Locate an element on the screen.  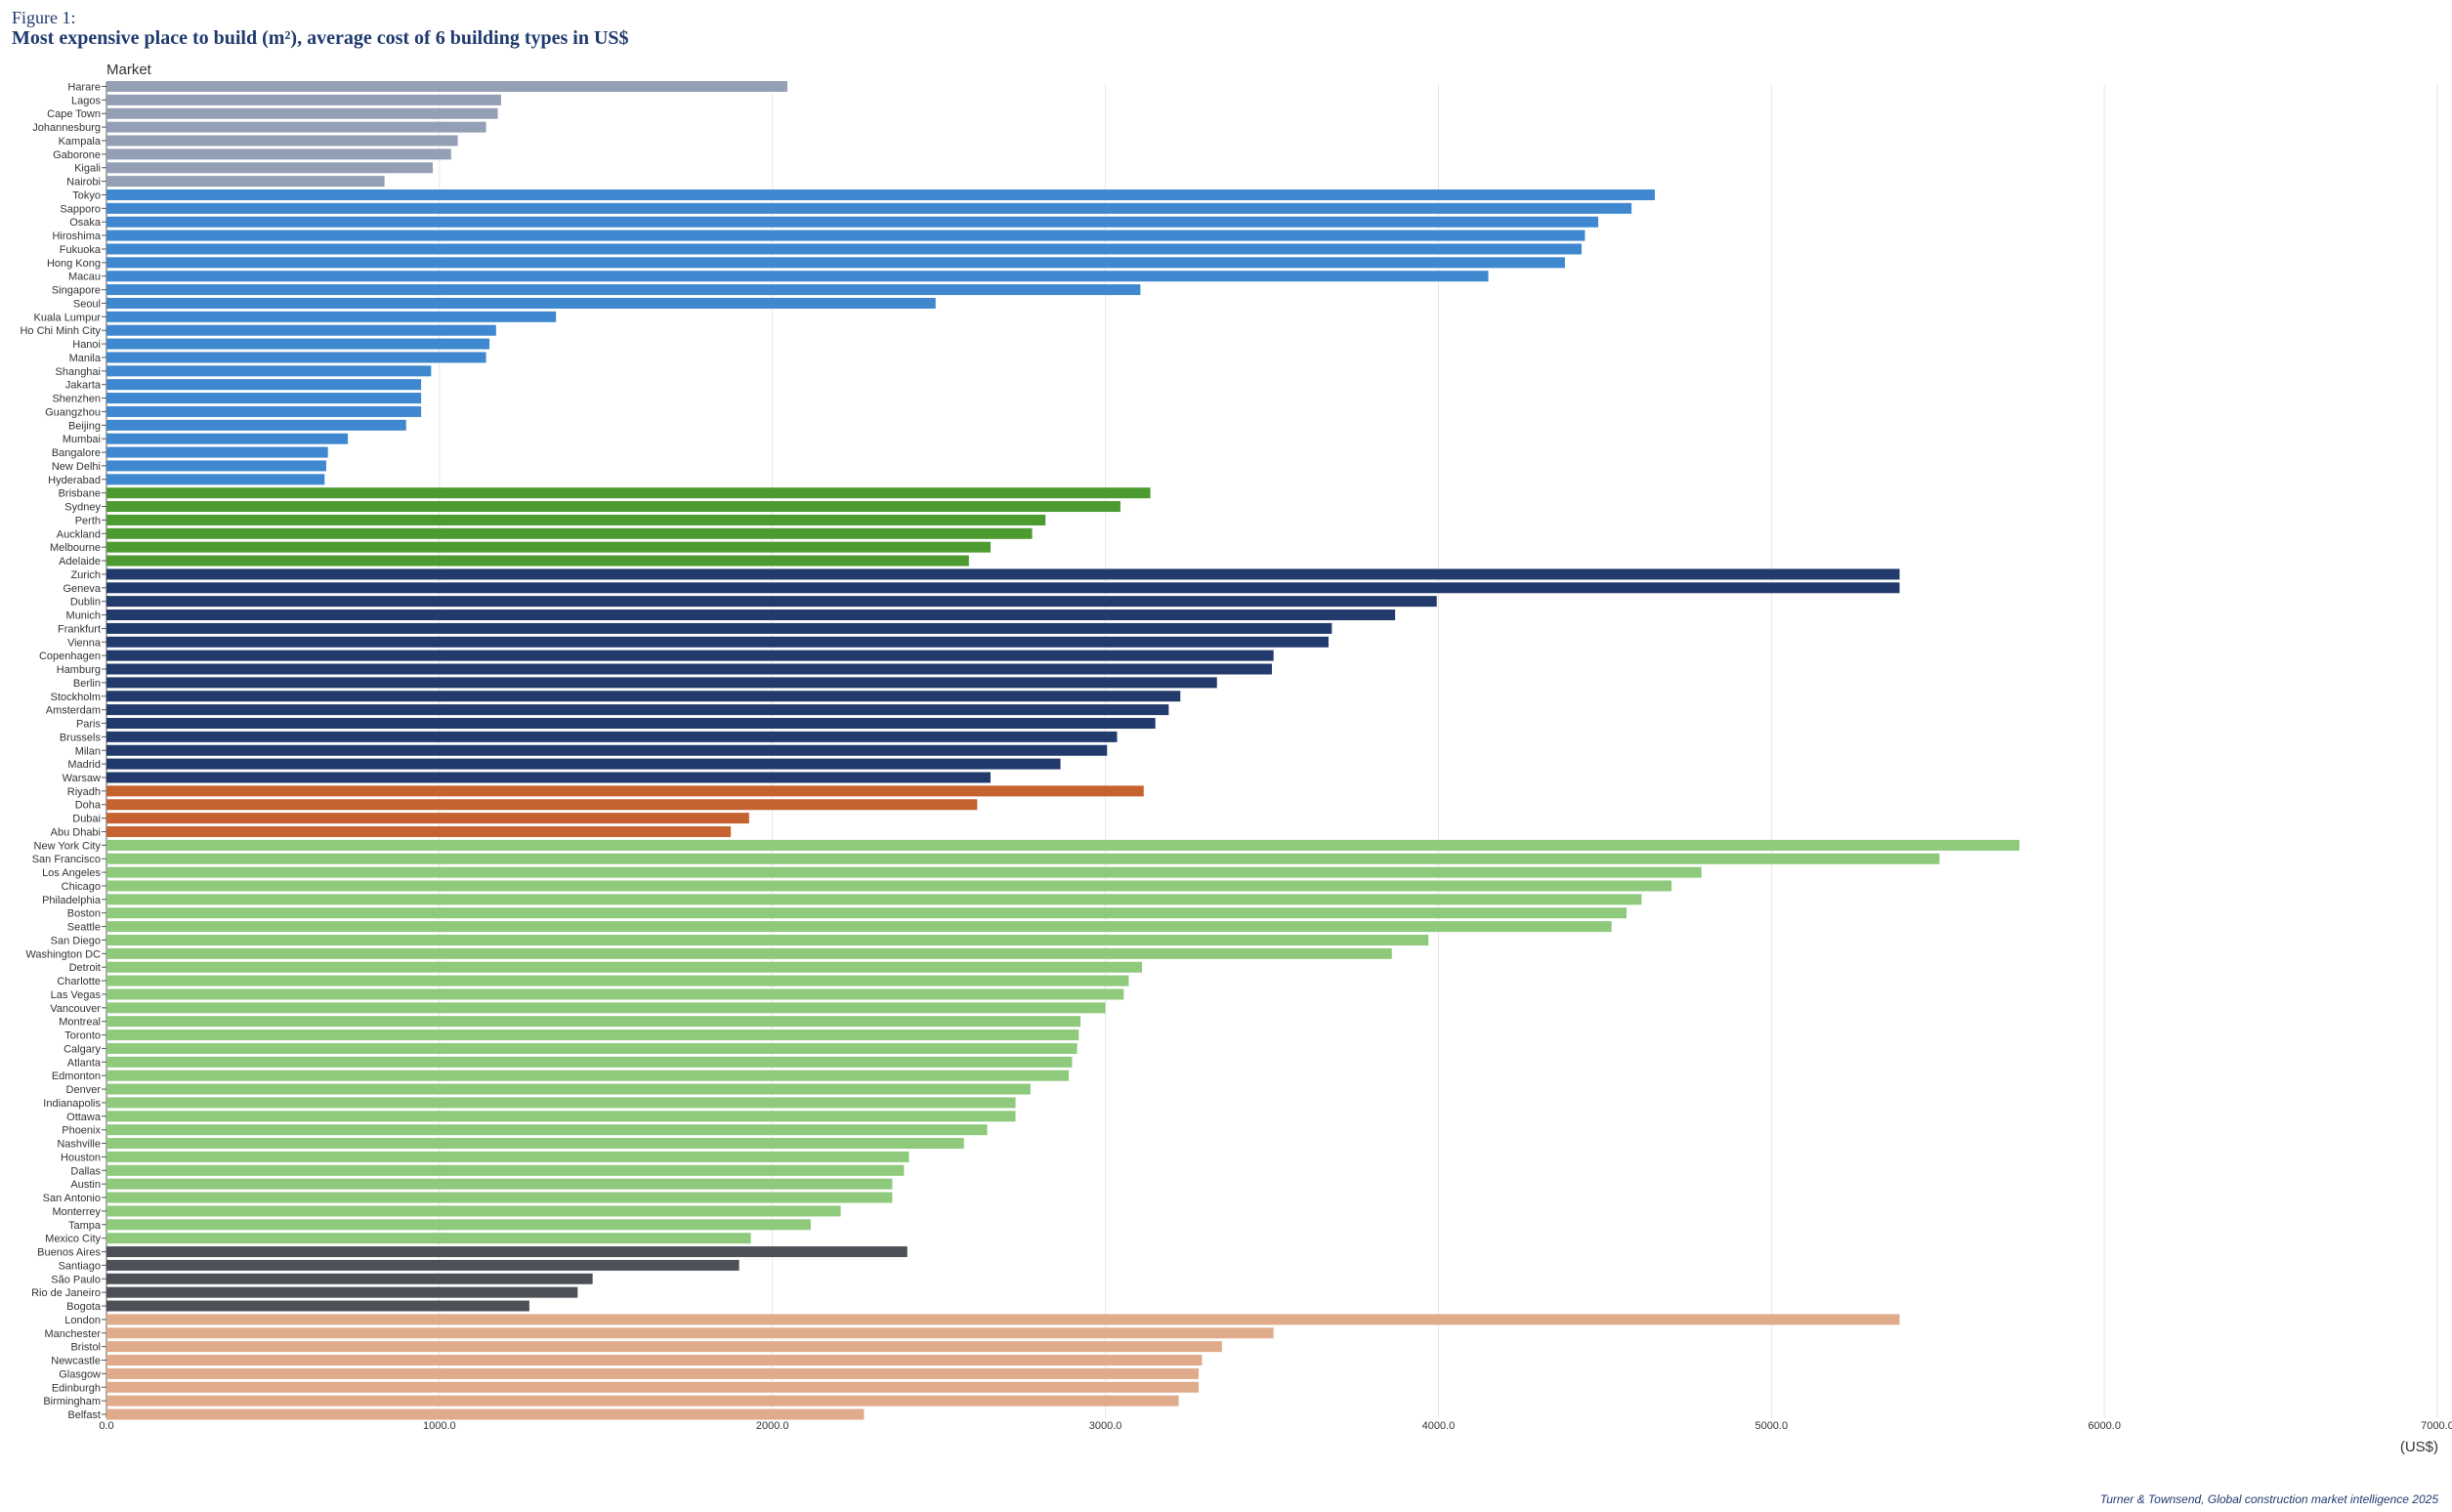
y-tick-label: Riyadh is located at coordinates (84, 792).